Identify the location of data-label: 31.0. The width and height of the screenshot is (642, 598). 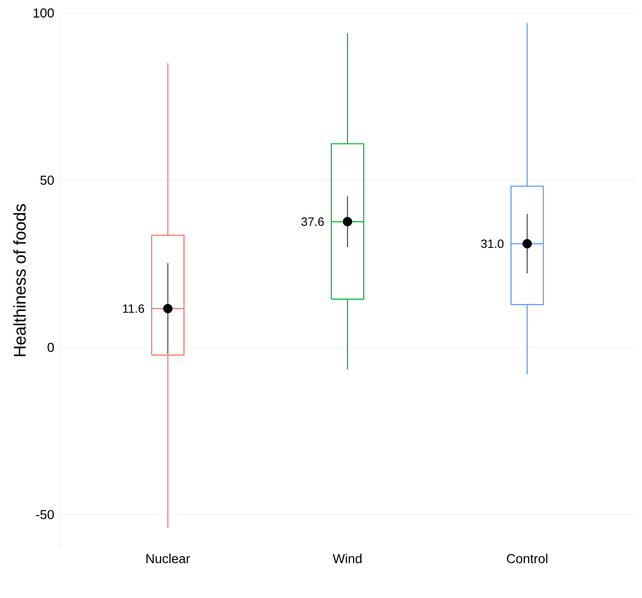
(492, 243).